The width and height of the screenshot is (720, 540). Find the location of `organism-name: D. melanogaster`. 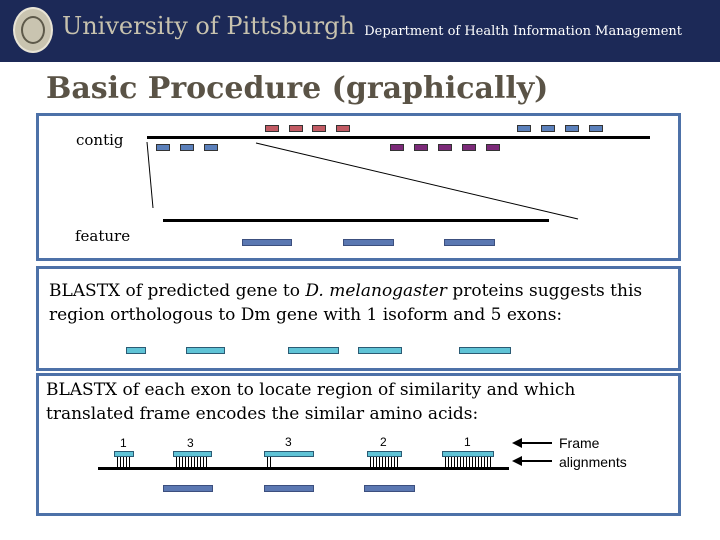

organism-name: D. melanogaster is located at coordinates (376, 291).